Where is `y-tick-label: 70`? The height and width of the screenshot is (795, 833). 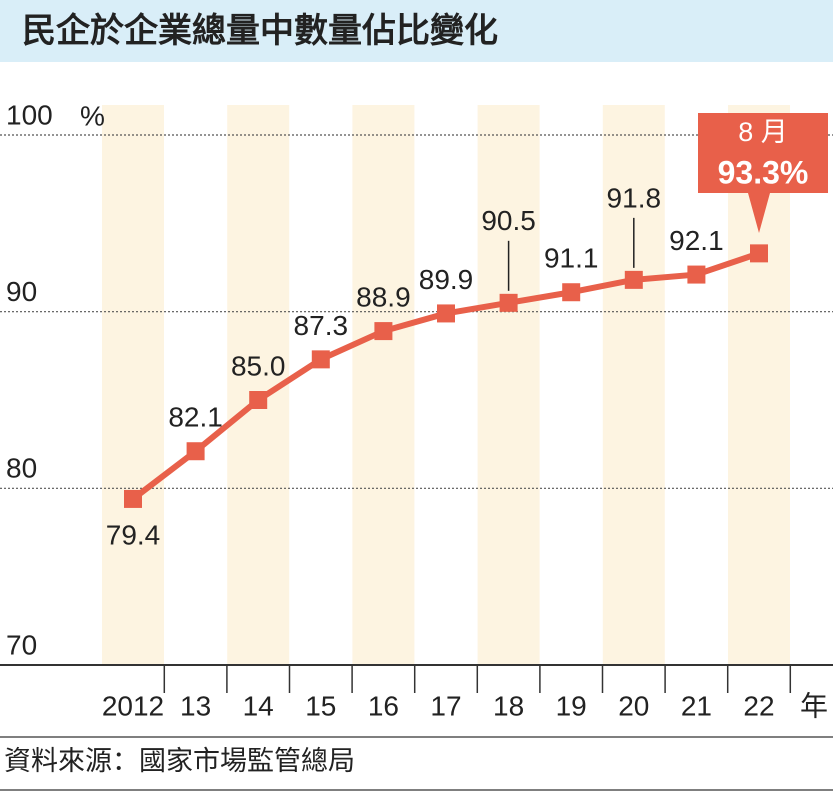
y-tick-label: 70 is located at coordinates (21, 644).